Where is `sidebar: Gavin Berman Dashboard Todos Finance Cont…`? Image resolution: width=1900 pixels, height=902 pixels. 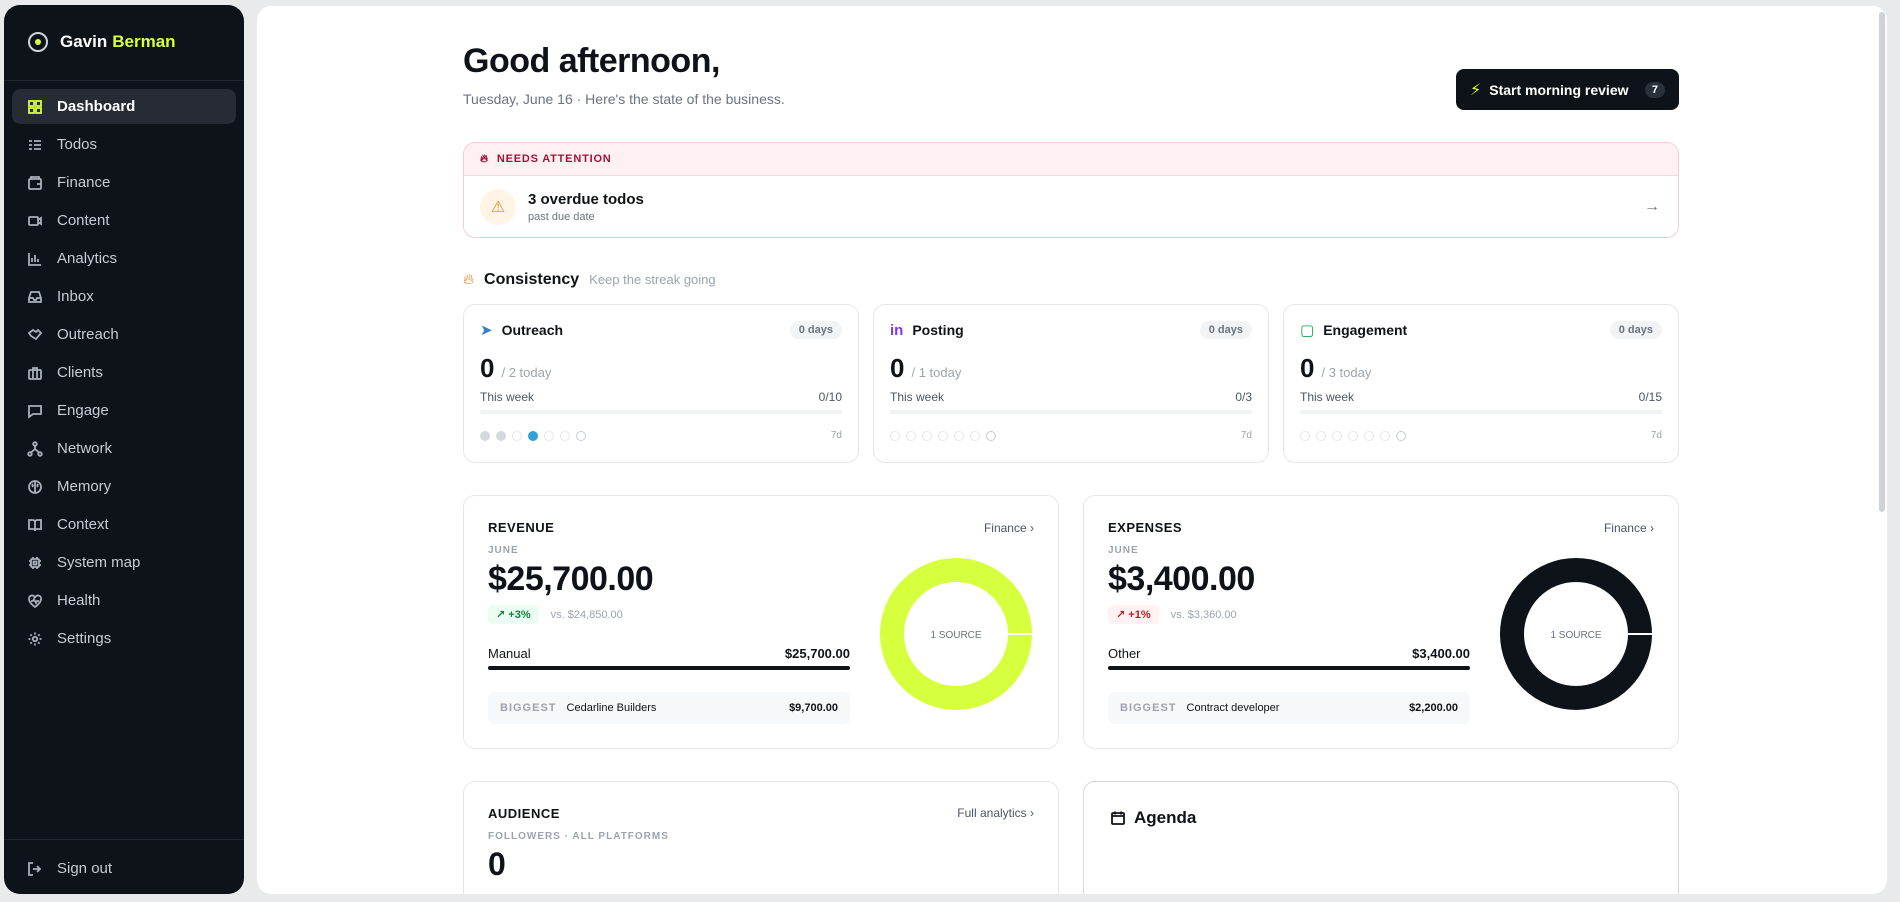 sidebar: Gavin Berman Dashboard Todos Finance Cont… is located at coordinates (124, 449).